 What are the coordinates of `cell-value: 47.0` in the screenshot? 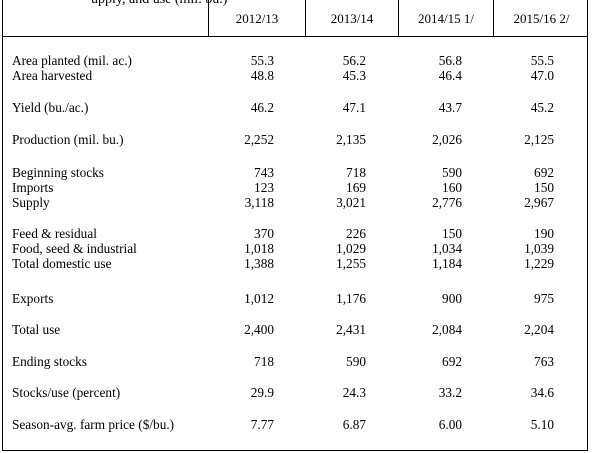 It's located at (542, 75).